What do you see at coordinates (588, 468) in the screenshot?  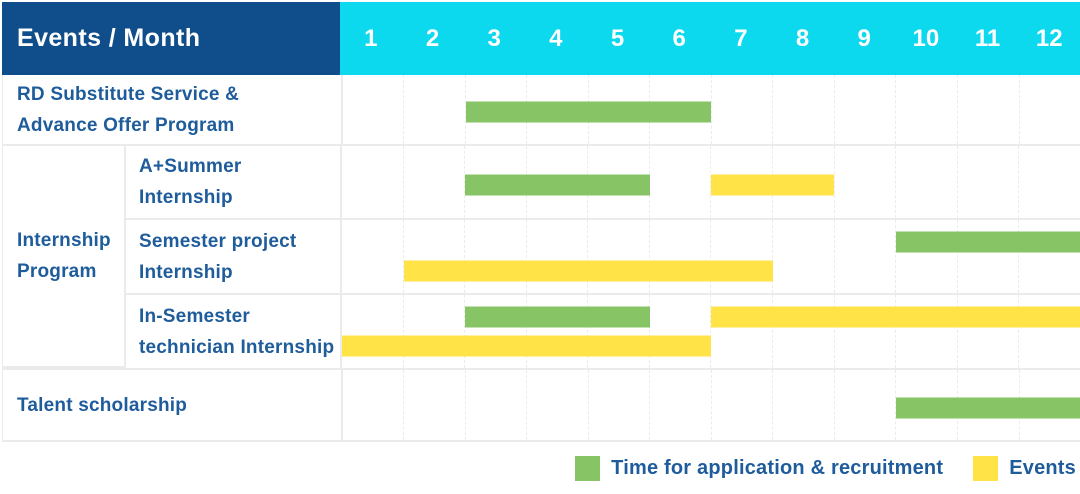 I see `recruitment-color-swatch` at bounding box center [588, 468].